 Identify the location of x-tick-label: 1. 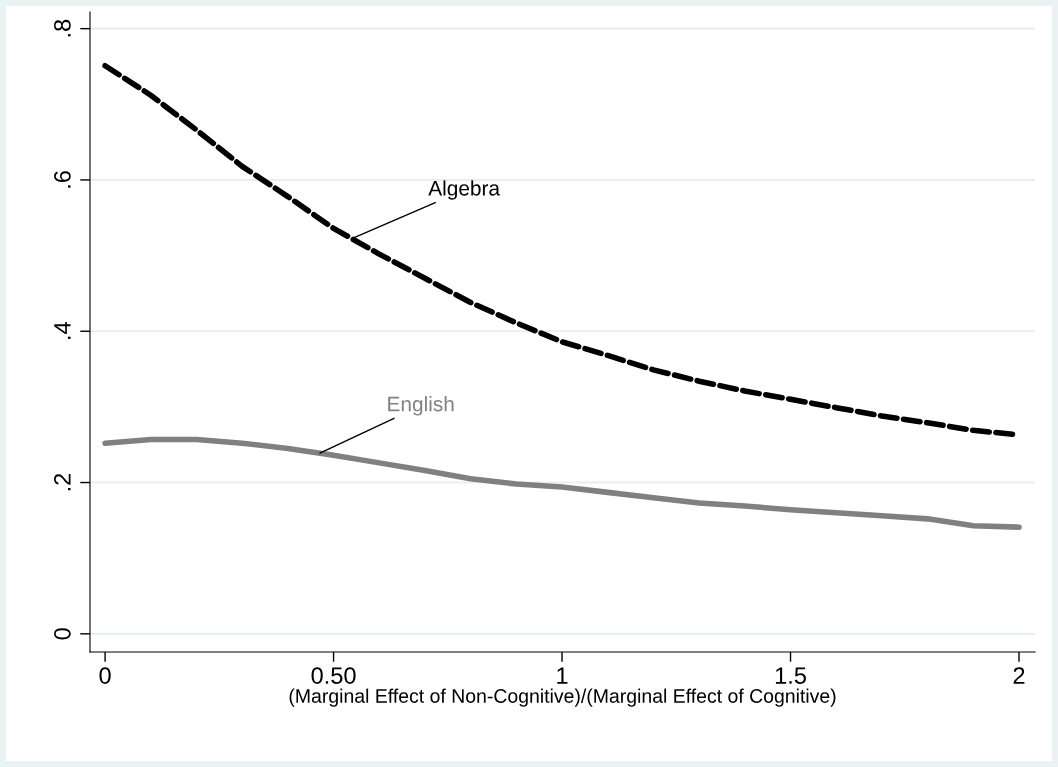
(562, 675).